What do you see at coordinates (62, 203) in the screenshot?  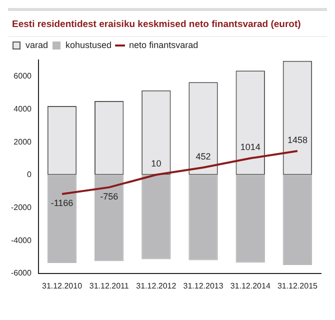 I see `data-label: -1166` at bounding box center [62, 203].